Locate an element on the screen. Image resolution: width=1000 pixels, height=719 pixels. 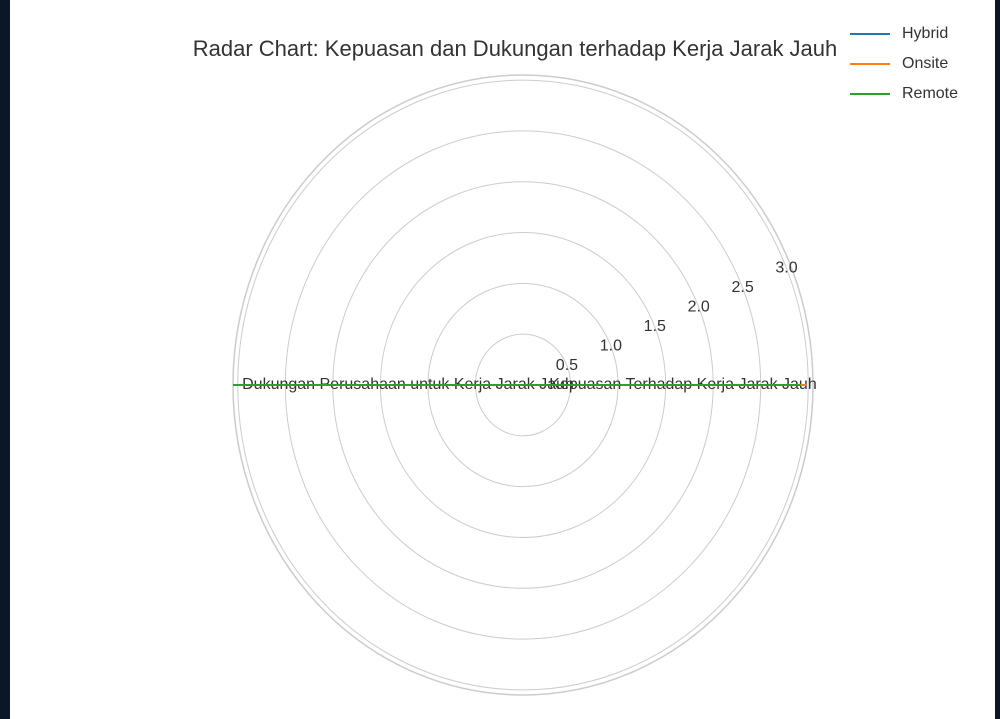
r-tick-label: 2.5 is located at coordinates (742, 287).